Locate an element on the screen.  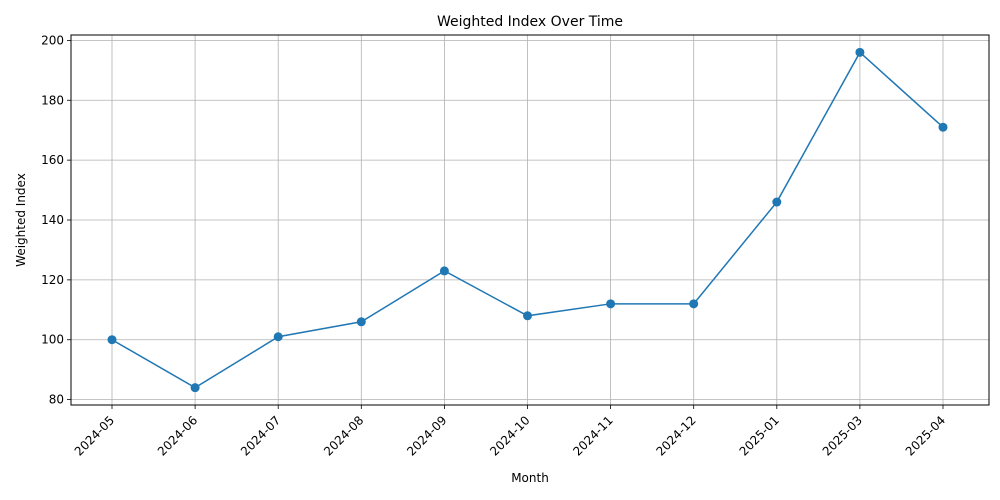
y-tick-label: 120 is located at coordinates (52, 280).